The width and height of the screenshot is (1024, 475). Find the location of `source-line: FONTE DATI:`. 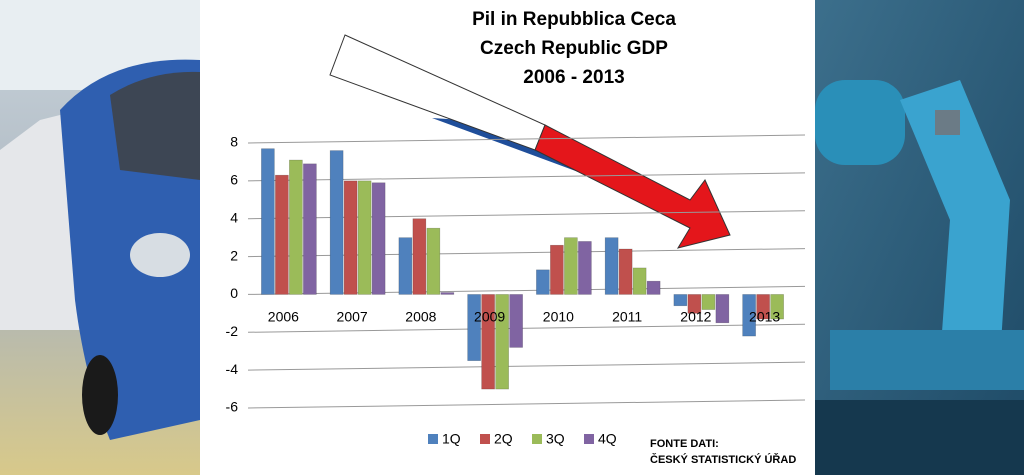

source-line: FONTE DATI: is located at coordinates (684, 444).